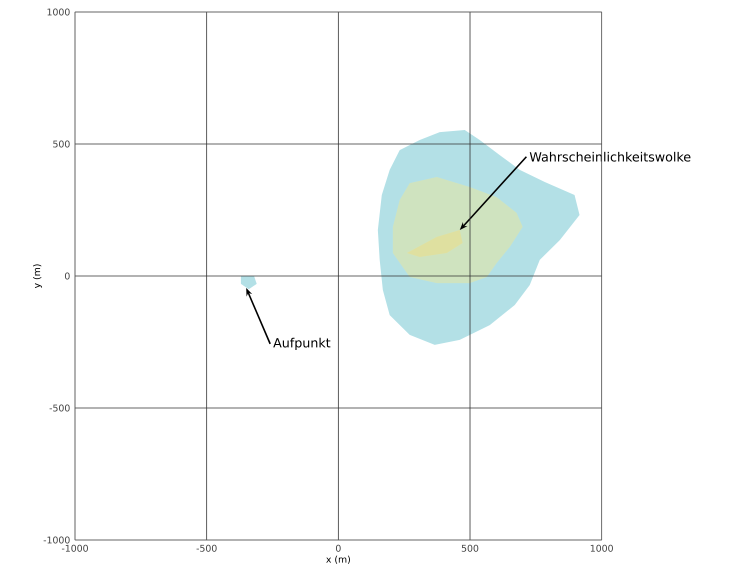 This screenshot has width=748, height=586. Describe the element at coordinates (61, 144) in the screenshot. I see `y-tick-label: 500` at that location.